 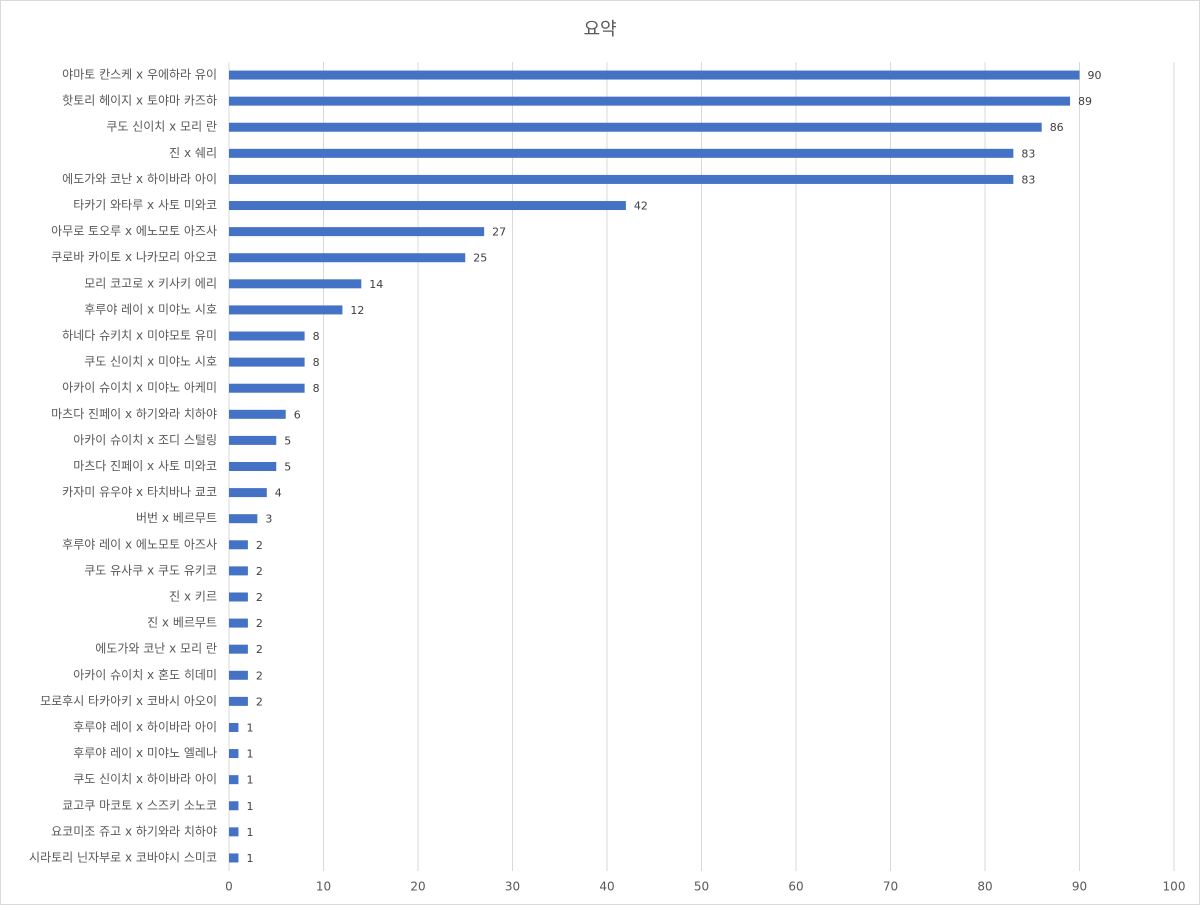 What do you see at coordinates (1085, 101) in the screenshot?
I see `data-label: 89` at bounding box center [1085, 101].